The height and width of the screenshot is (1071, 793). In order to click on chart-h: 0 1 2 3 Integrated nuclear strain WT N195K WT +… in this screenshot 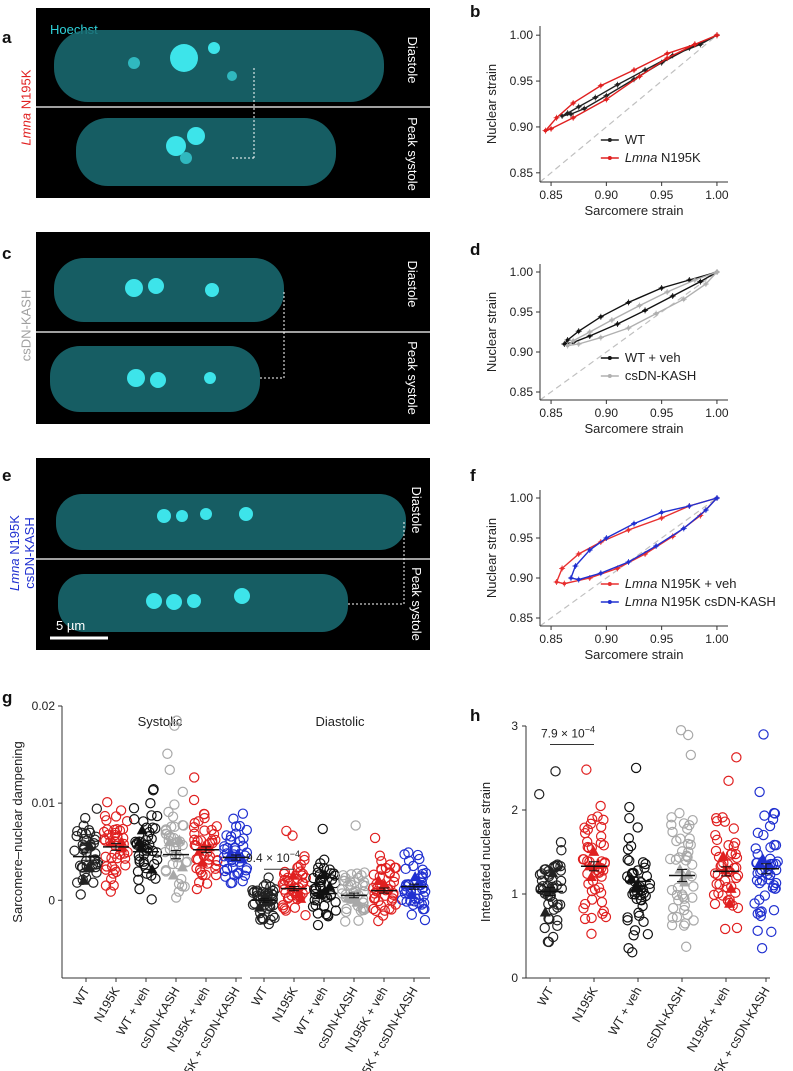, I will do `click(630, 888)`.